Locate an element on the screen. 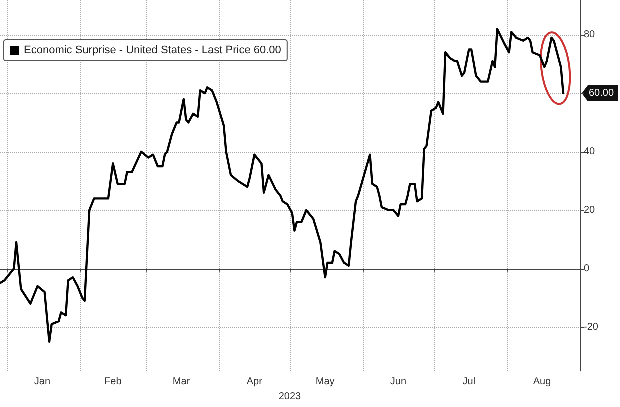 The width and height of the screenshot is (620, 407). legend-label: Economic Surprise - United States - Last Price 60.00 is located at coordinates (153, 50).